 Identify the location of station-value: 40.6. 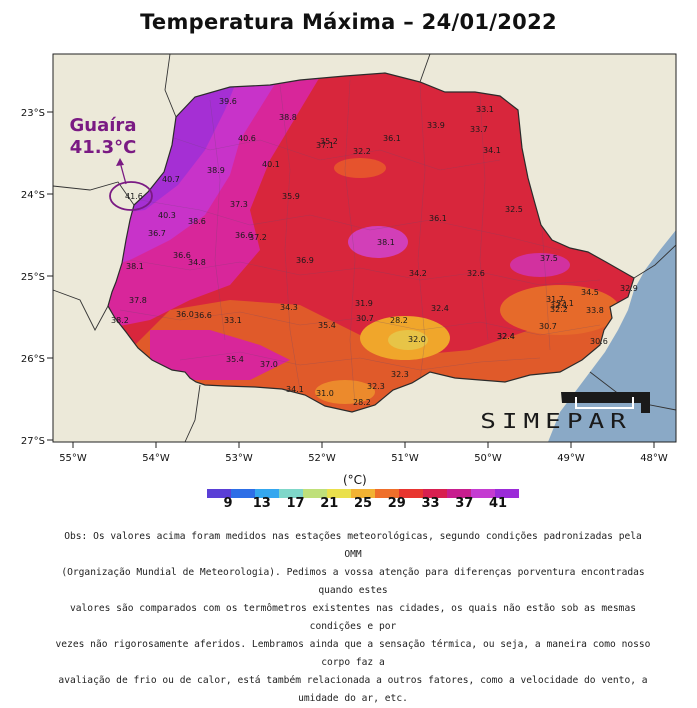
(247, 138).